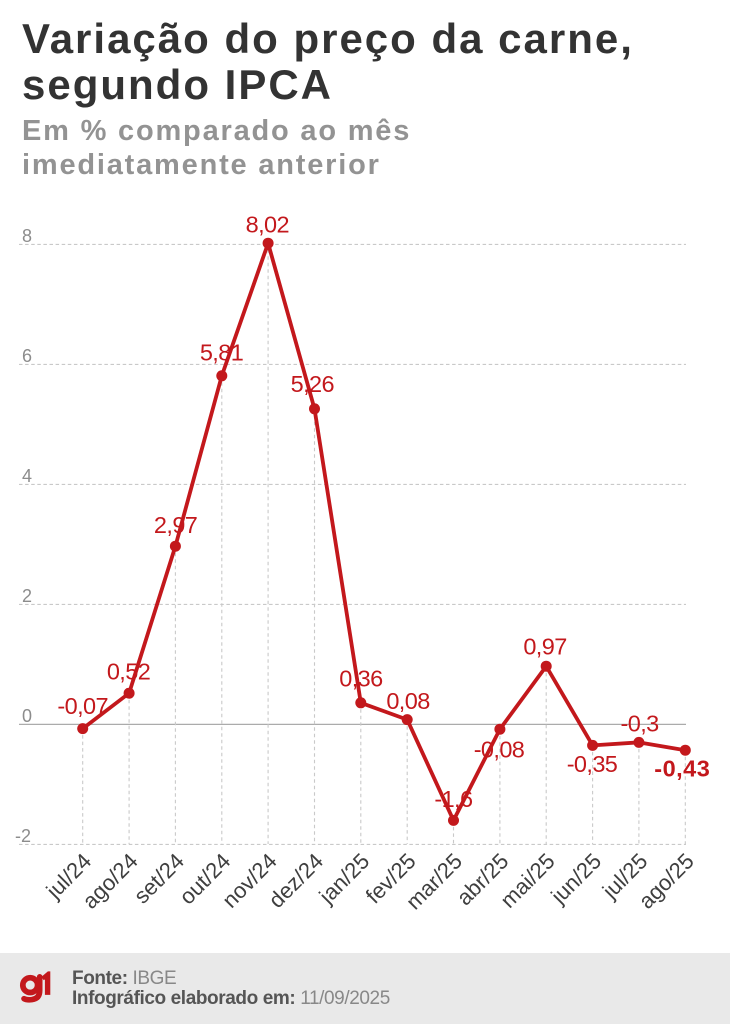  What do you see at coordinates (313, 384) in the screenshot?
I see `svg-text: 5,26` at bounding box center [313, 384].